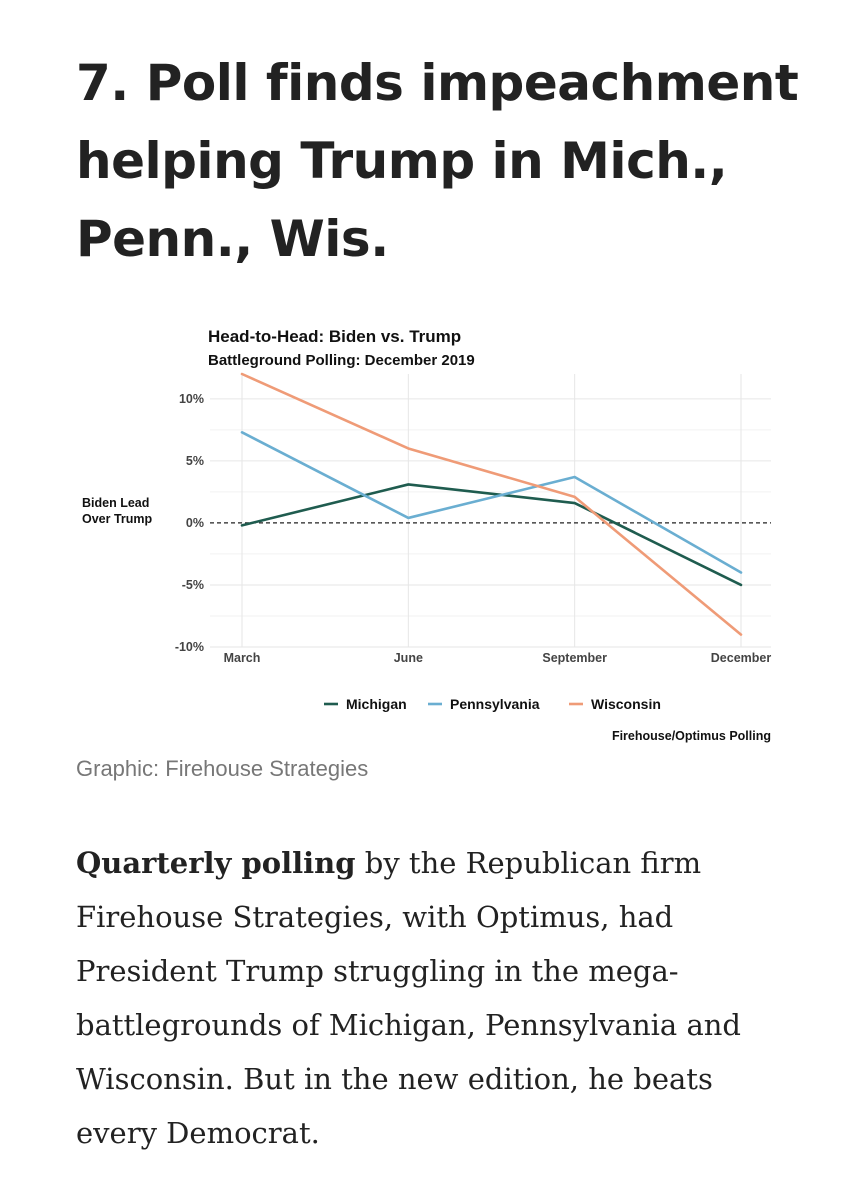 The image size is (850, 1200). Describe the element at coordinates (191, 399) in the screenshot. I see `y-tick-label: 10%` at that location.